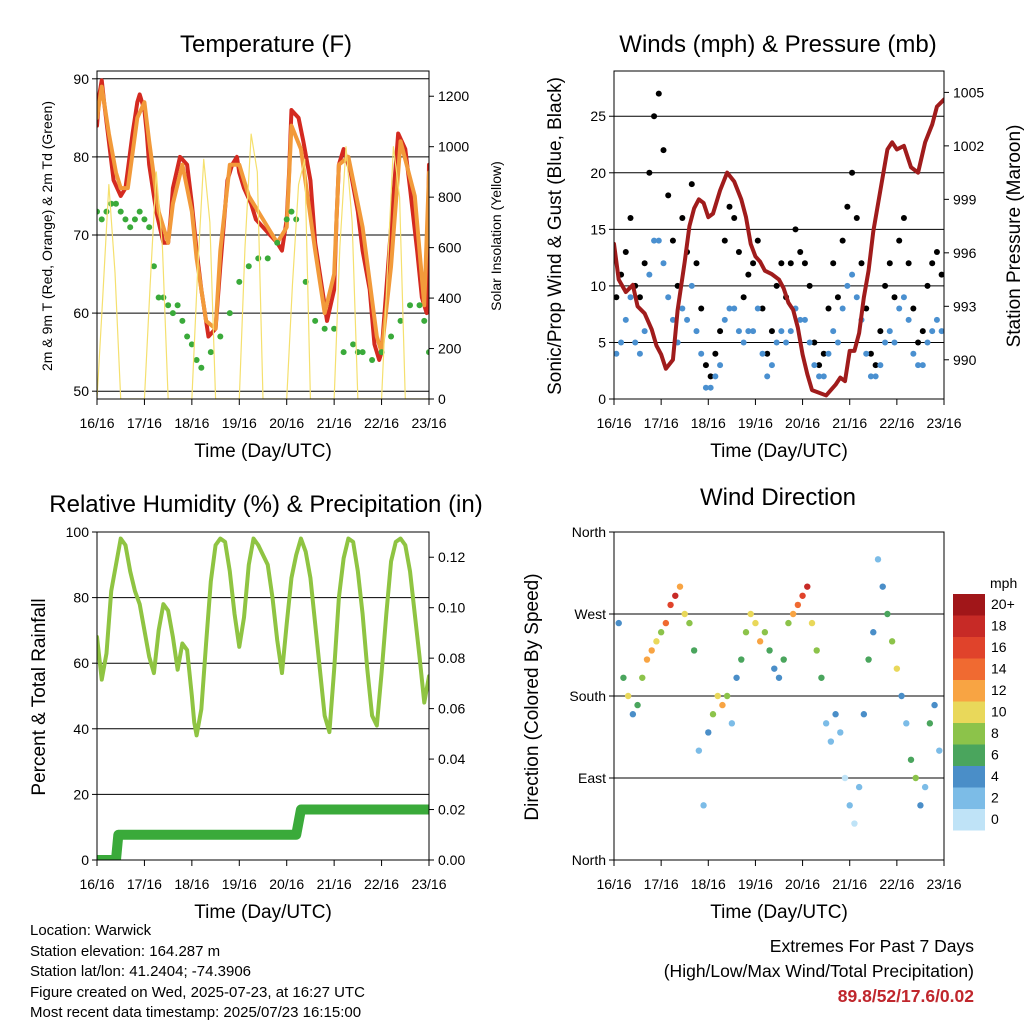 The image size is (1024, 1024). Describe the element at coordinates (91, 930) in the screenshot. I see `location-text: Location: Warwick` at that location.